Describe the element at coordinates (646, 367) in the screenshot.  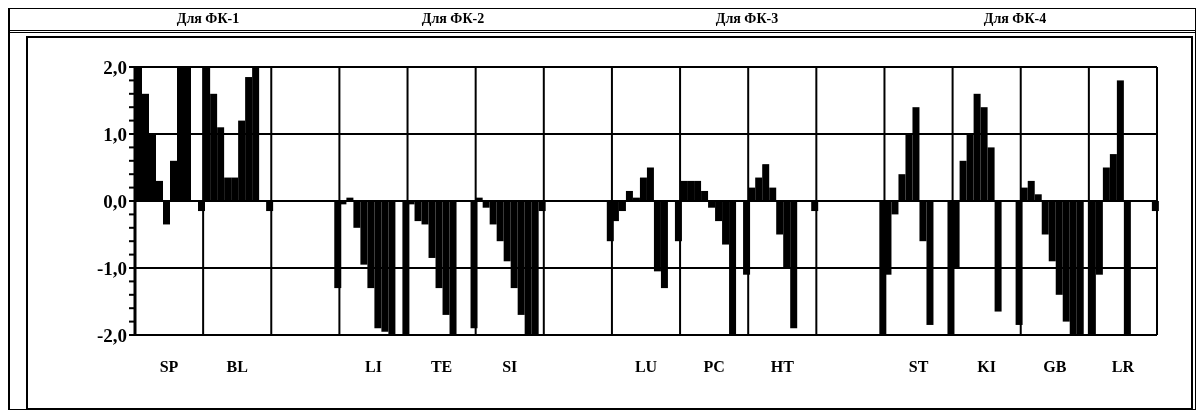
I see `x-tick-label: LU` at that location.